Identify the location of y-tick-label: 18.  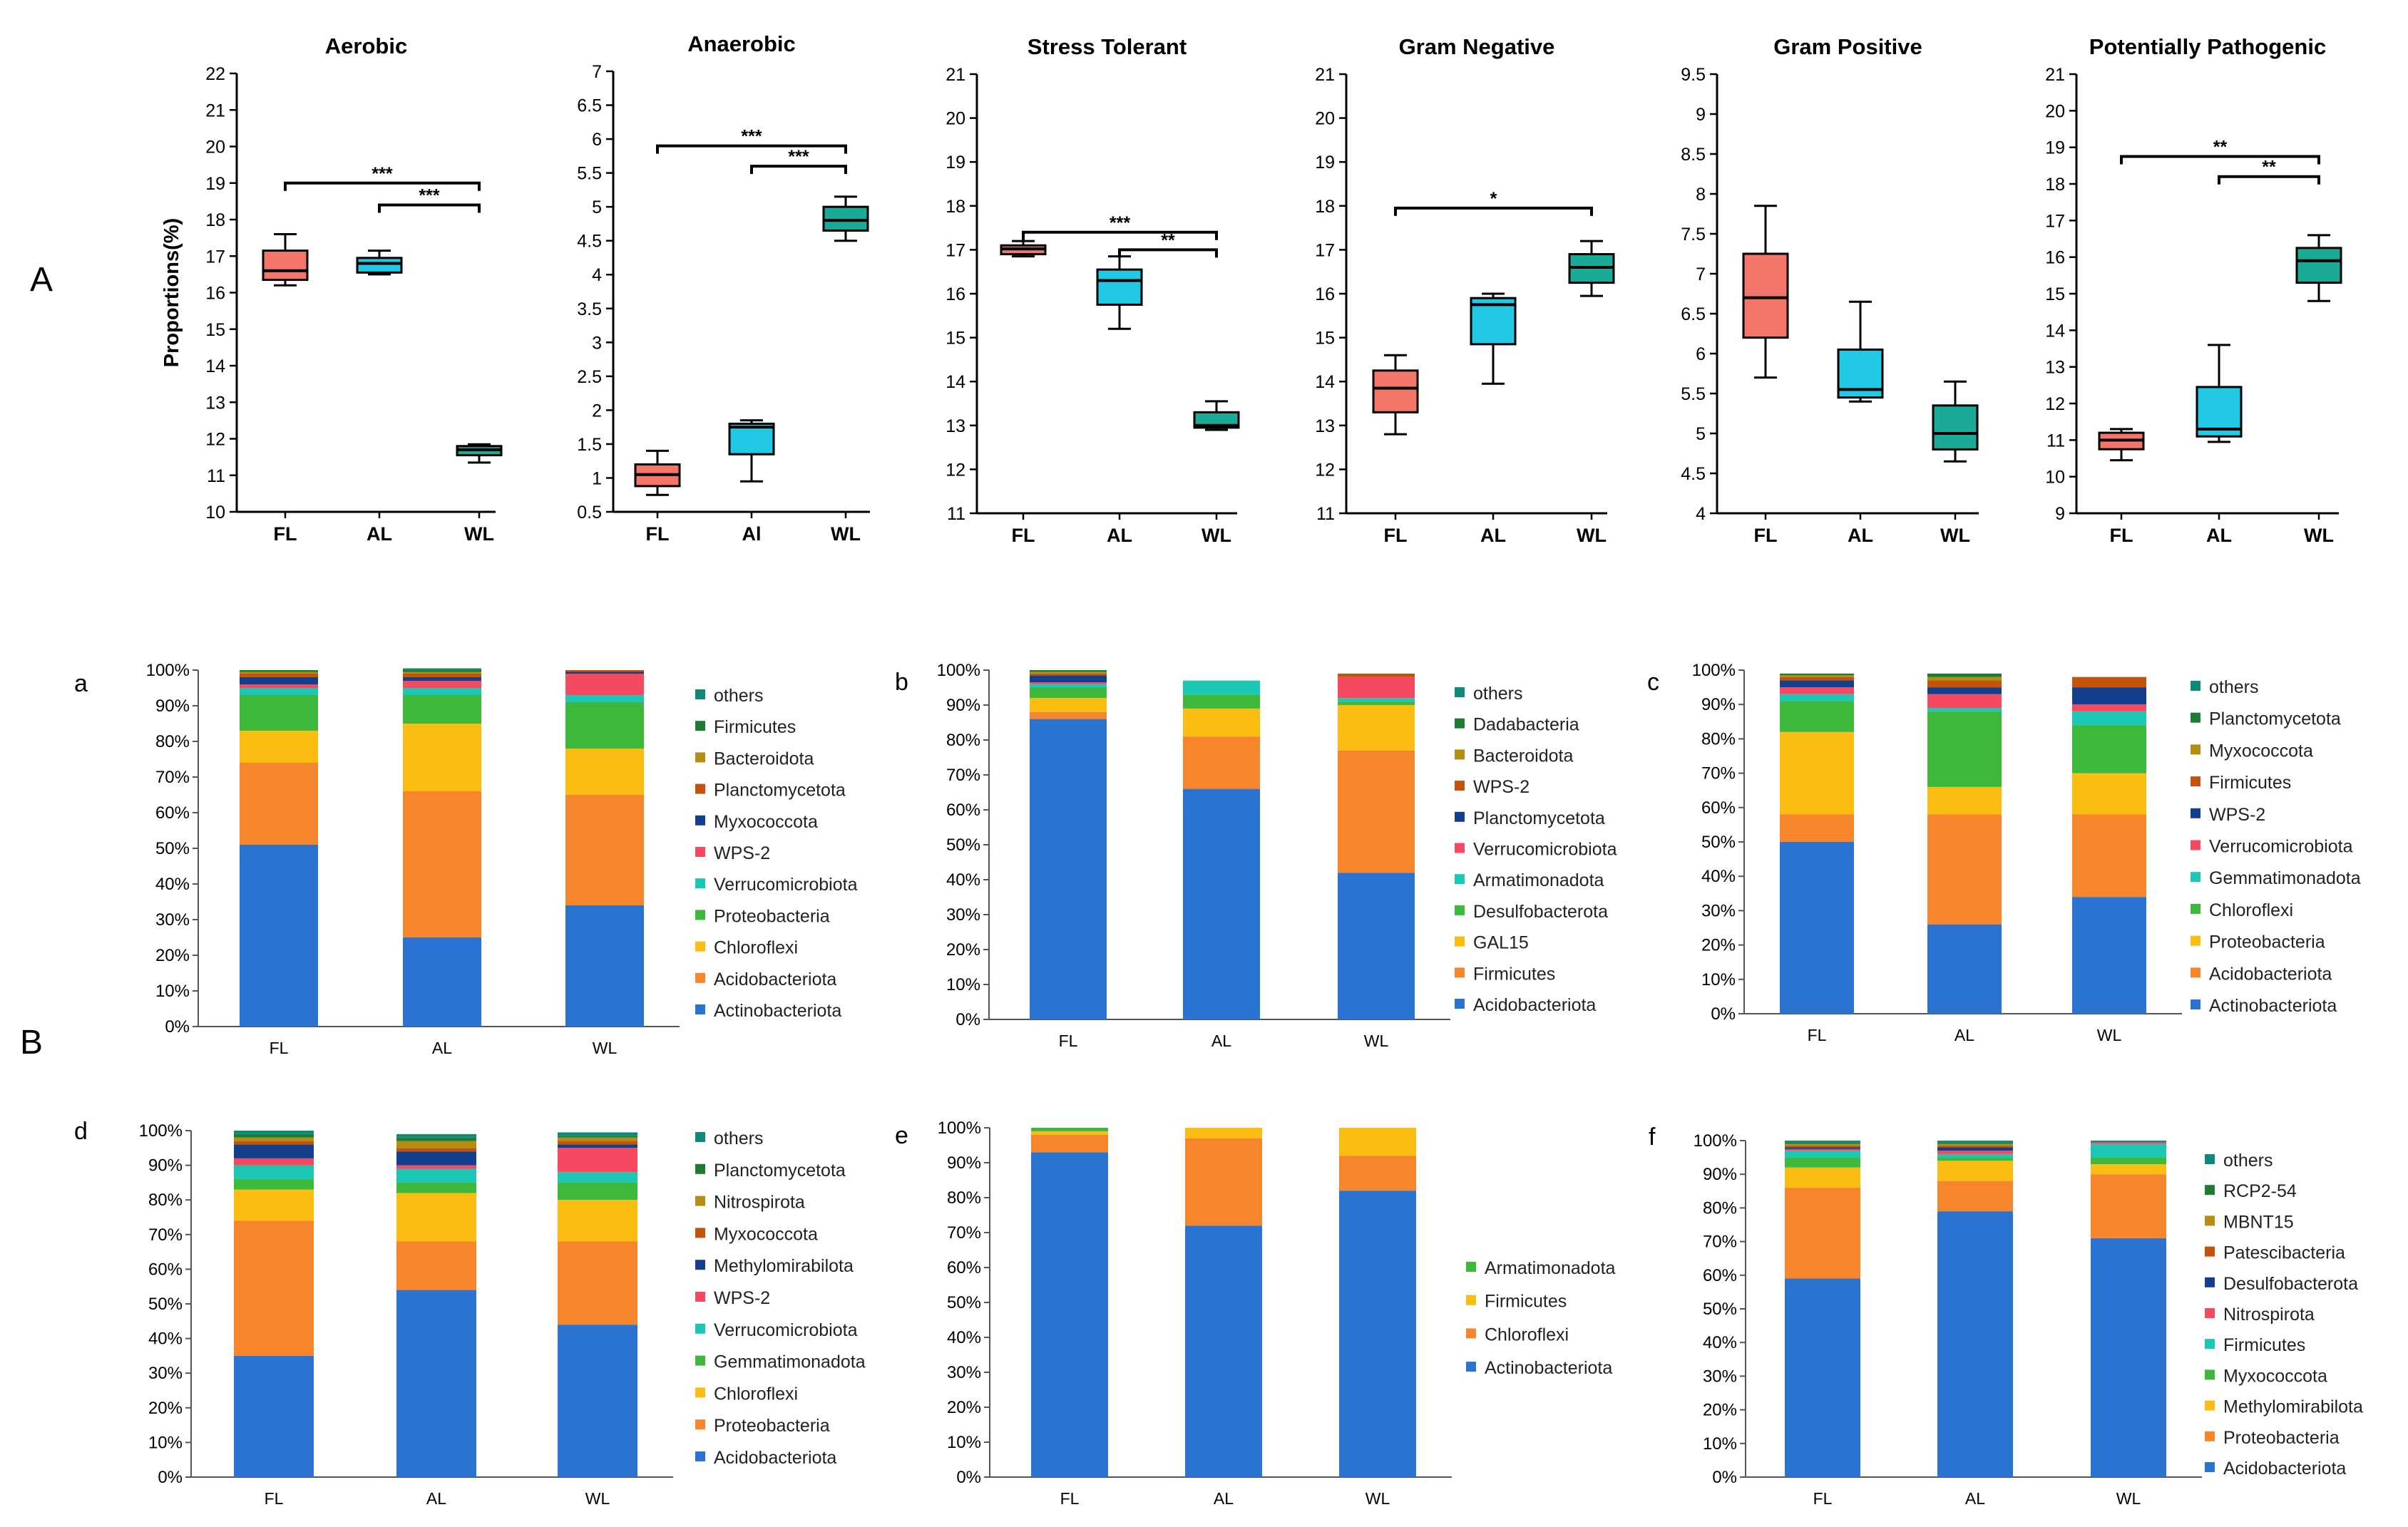
(1325, 207).